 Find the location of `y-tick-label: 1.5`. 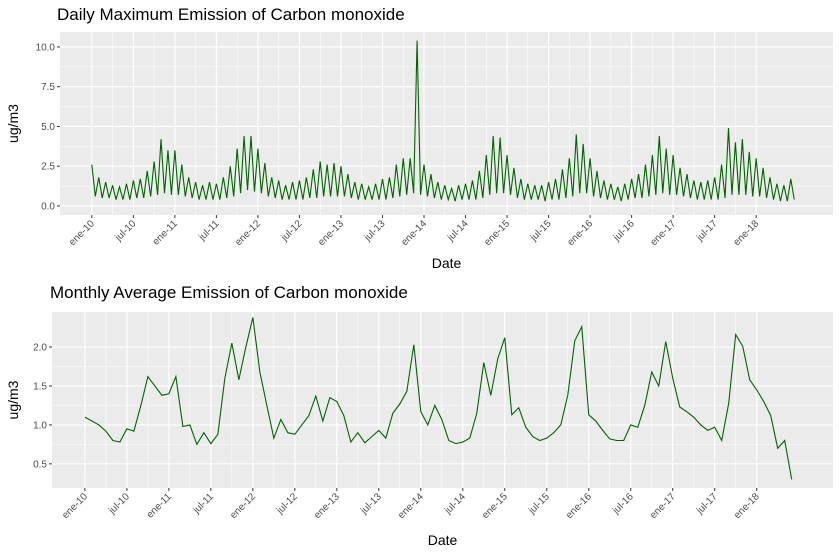

y-tick-label: 1.5 is located at coordinates (40, 386).